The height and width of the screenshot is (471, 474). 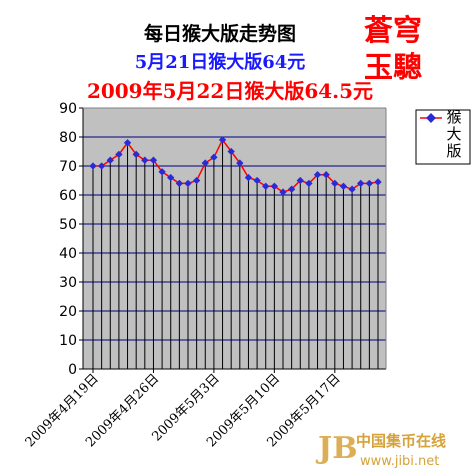 I want to click on legend-label-char: 猴, so click(x=453, y=117).